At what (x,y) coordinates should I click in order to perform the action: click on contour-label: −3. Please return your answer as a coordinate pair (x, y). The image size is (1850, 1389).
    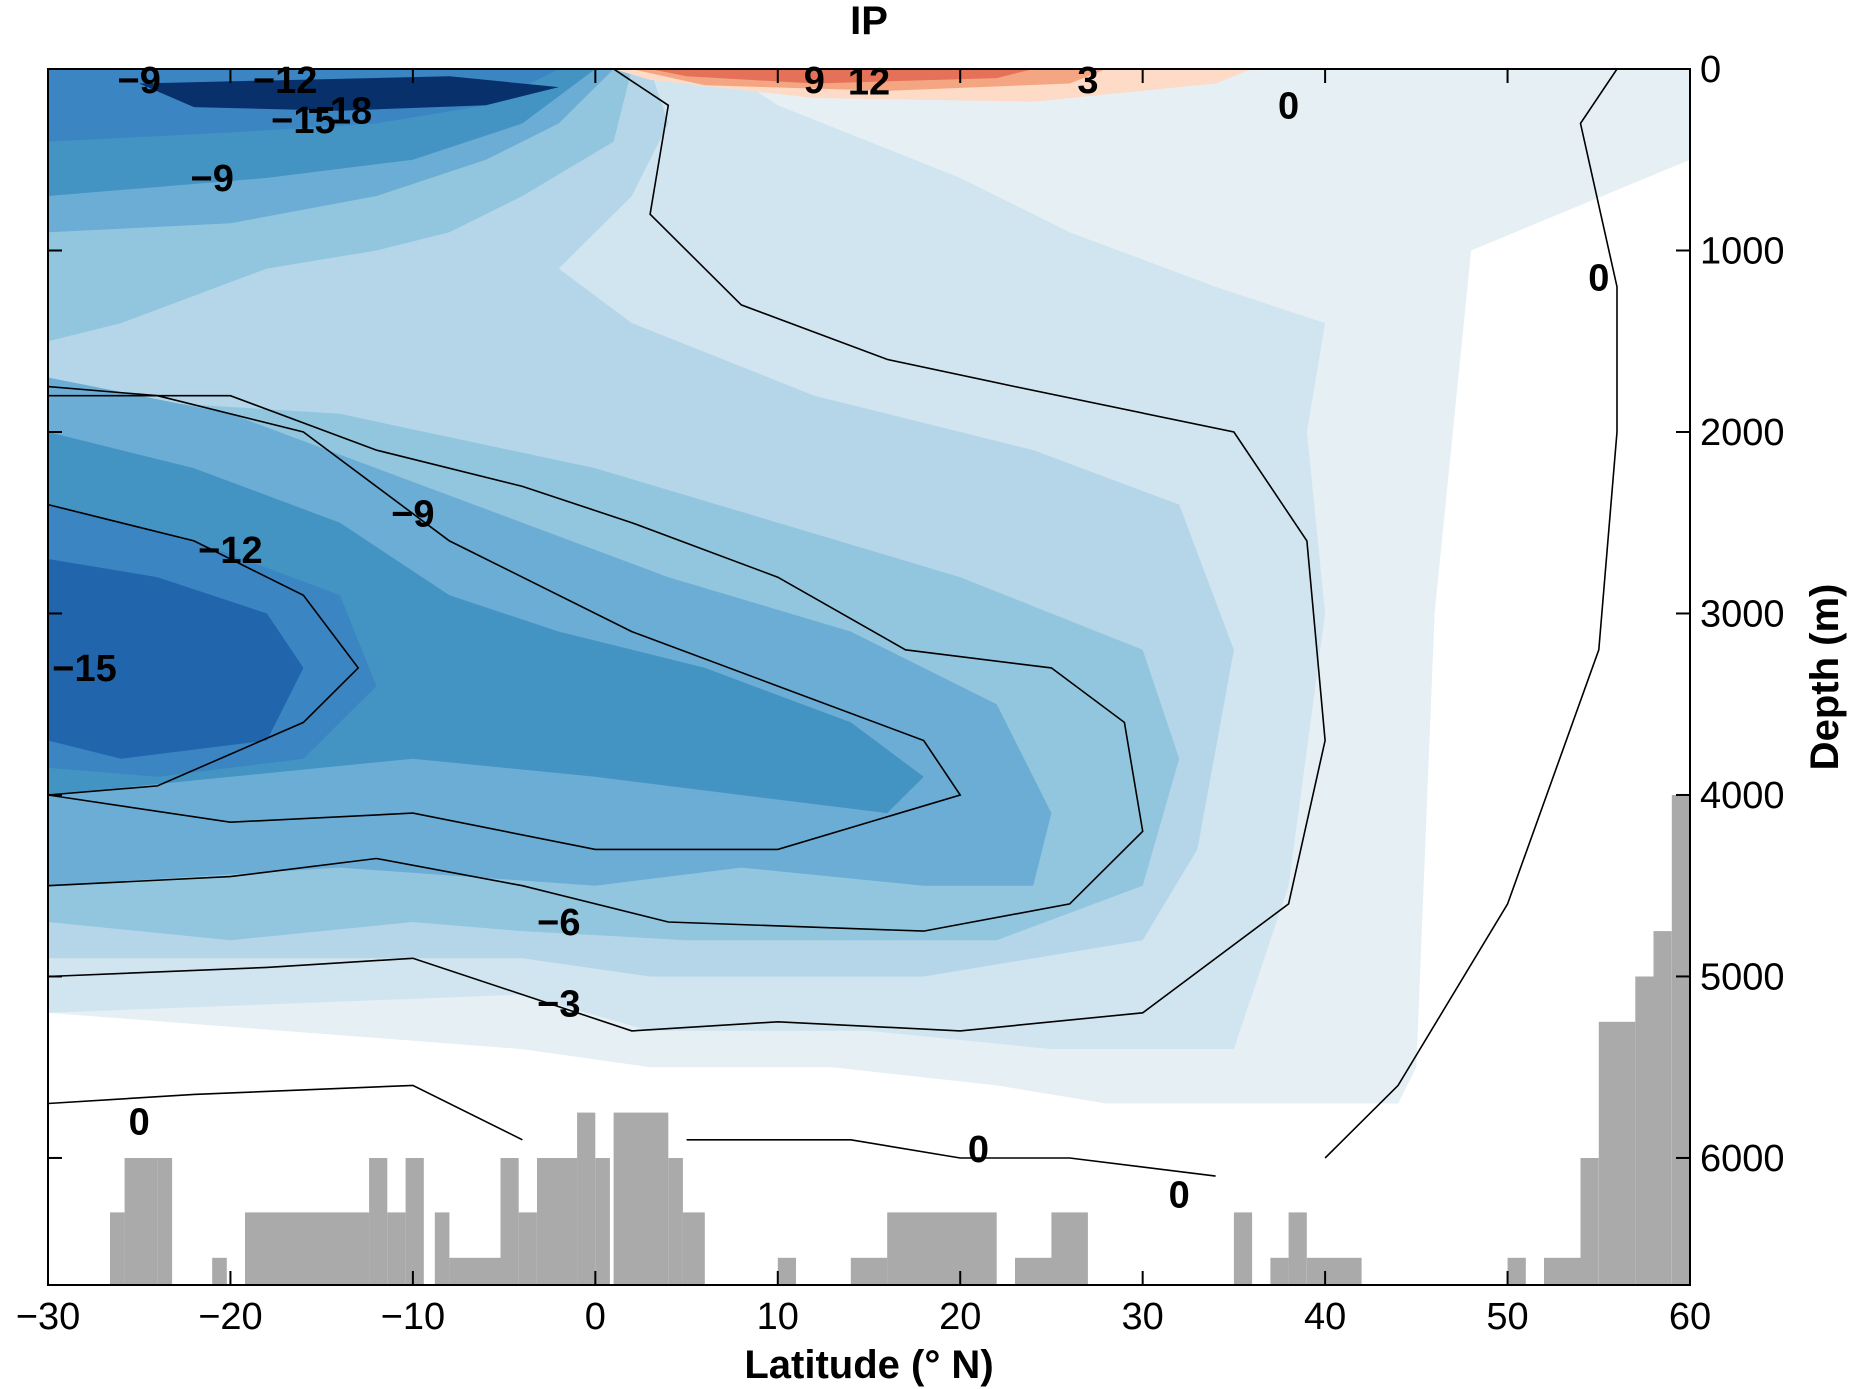
    Looking at the image, I should click on (558, 1005).